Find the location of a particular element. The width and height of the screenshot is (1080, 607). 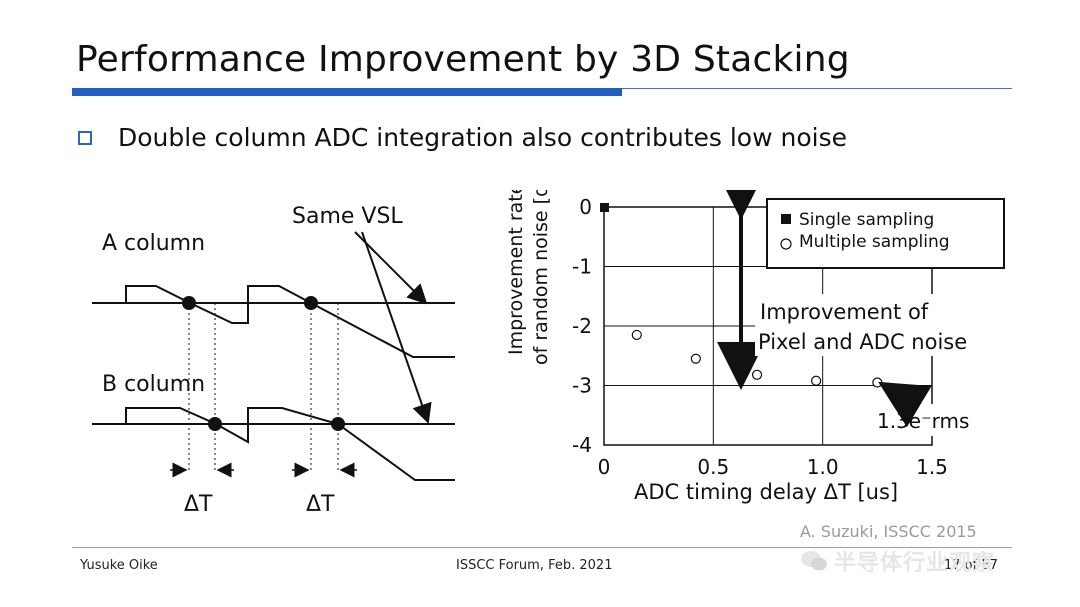

improvement-label-2: Pixel and ADC noise is located at coordinates (862, 342).